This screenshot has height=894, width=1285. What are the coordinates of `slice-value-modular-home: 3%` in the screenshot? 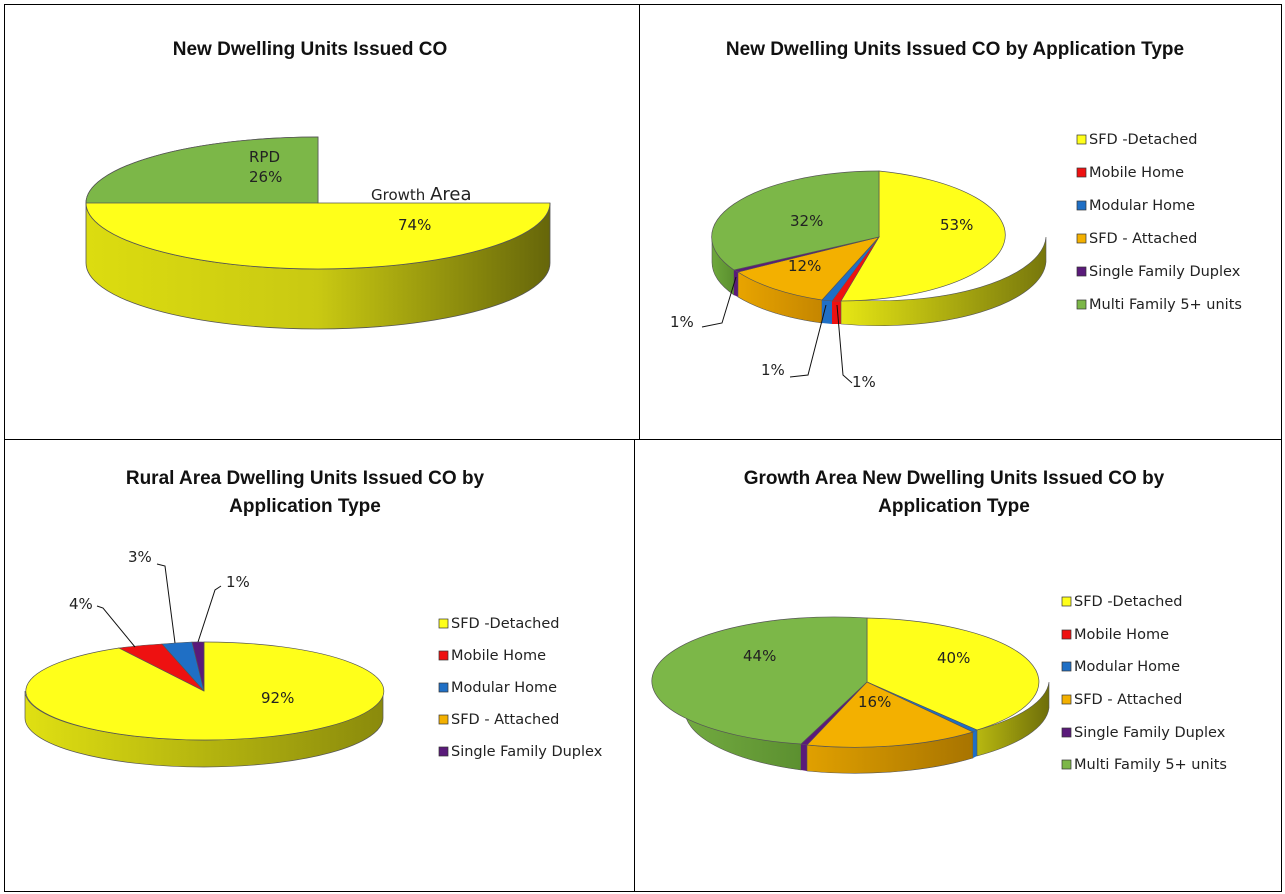 It's located at (140, 557).